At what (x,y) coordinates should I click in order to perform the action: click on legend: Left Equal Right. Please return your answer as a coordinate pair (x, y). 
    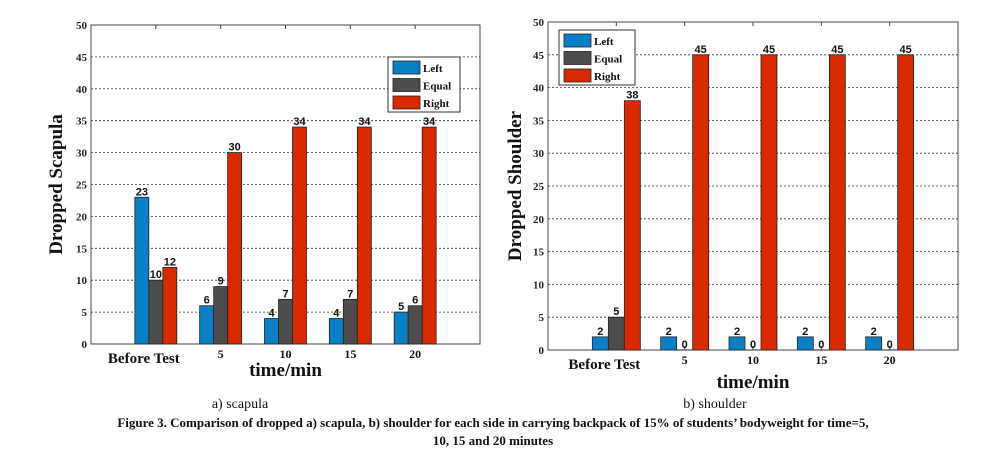
    Looking at the image, I should click on (424, 84).